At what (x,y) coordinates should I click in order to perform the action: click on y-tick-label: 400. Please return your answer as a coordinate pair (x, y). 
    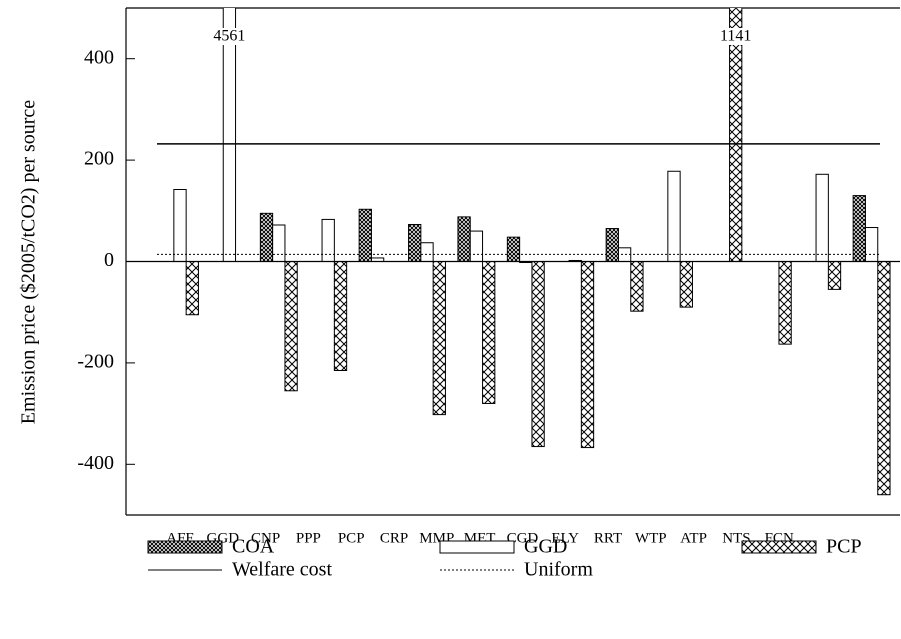
    Looking at the image, I should click on (99, 57).